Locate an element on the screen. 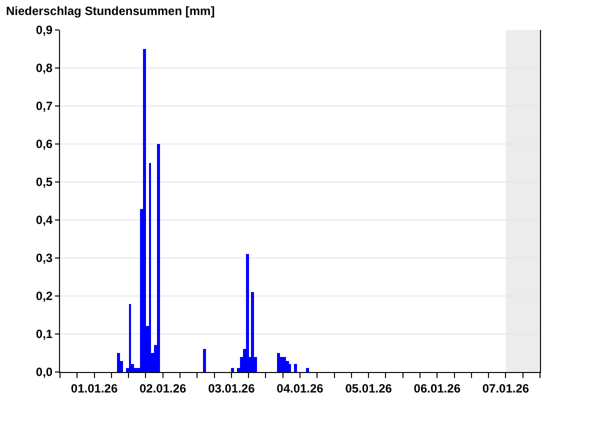  y-tick-label: 0,9 is located at coordinates (44, 30).